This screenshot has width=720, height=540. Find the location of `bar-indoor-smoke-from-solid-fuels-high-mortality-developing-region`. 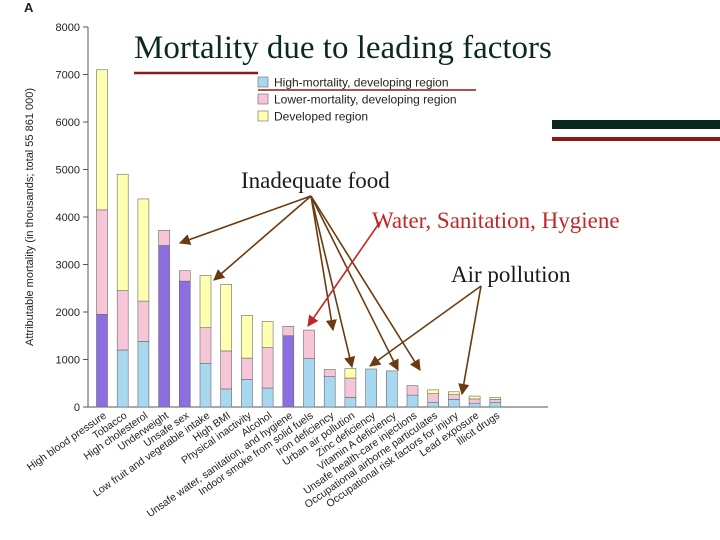

bar-indoor-smoke-from-solid-fuels-high-mortality-developing-region is located at coordinates (309, 383).